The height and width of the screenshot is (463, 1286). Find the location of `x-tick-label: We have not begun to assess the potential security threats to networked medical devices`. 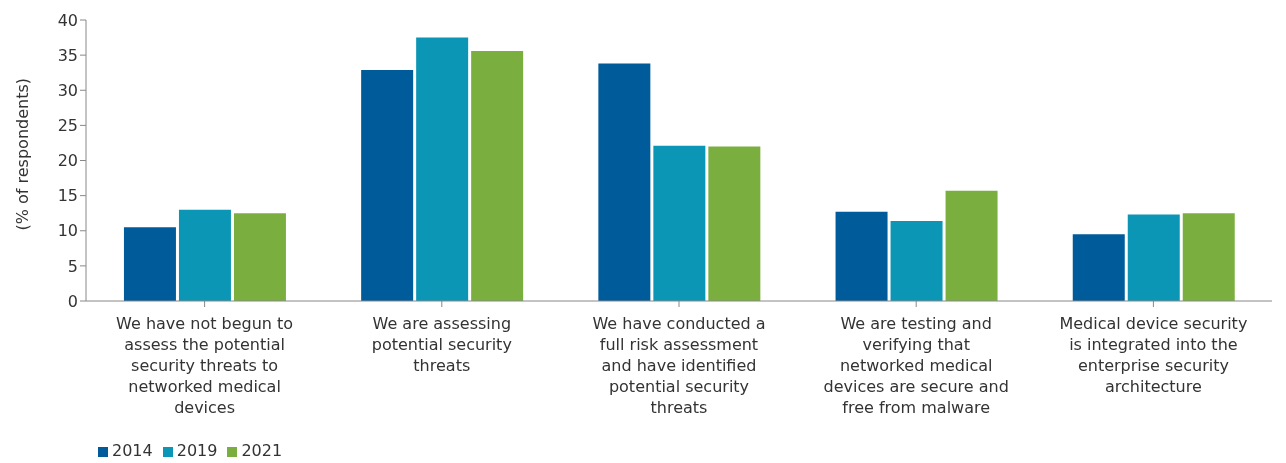

x-tick-label: We have not begun to assess the potential security threats to networked medical devices is located at coordinates (205, 365).